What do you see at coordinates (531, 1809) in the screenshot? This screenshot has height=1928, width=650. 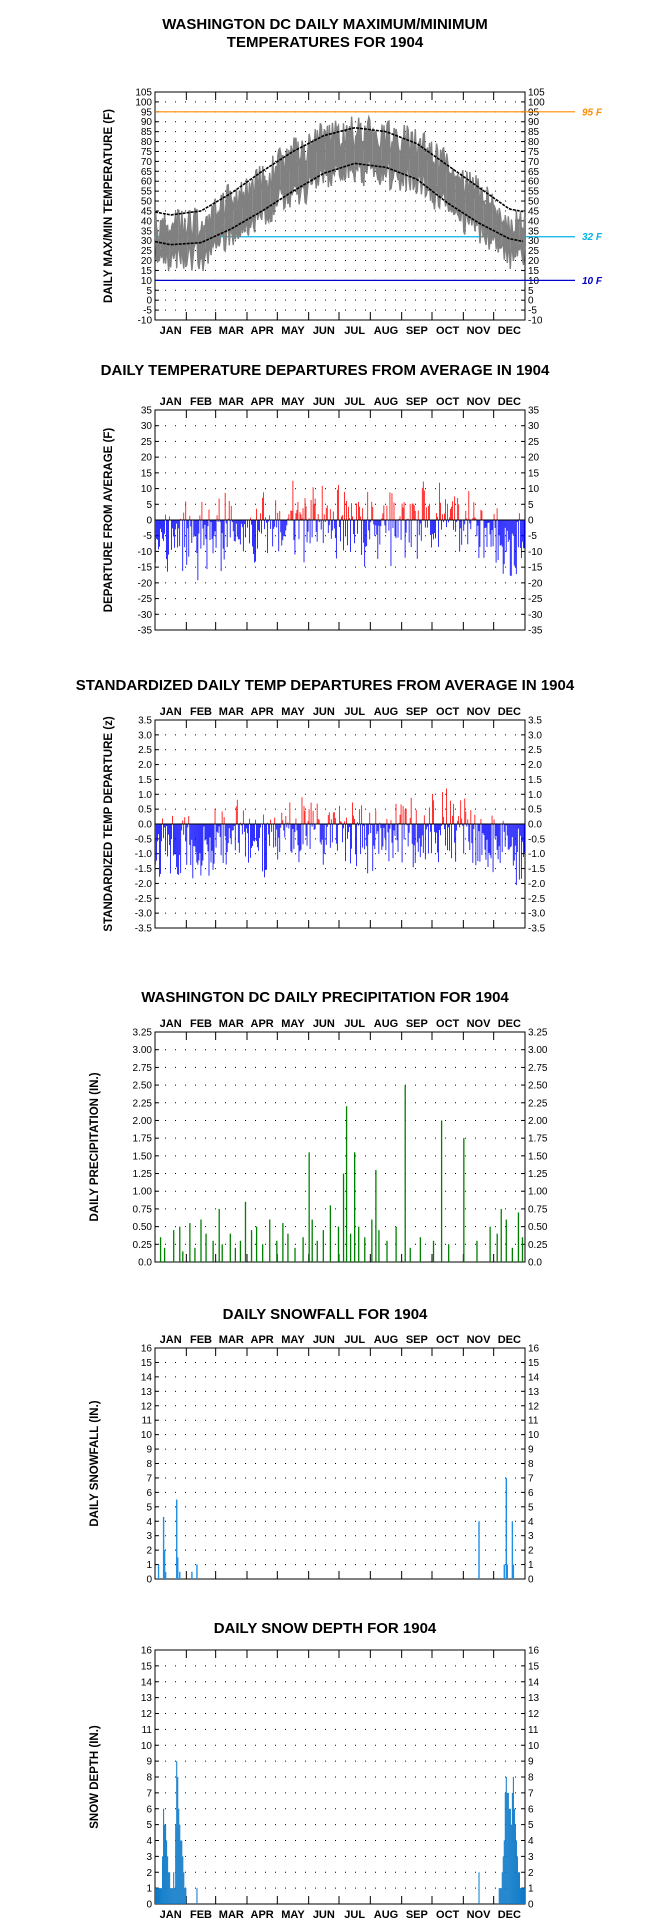 I see `snowdepth-ytick-label-right: 6` at bounding box center [531, 1809].